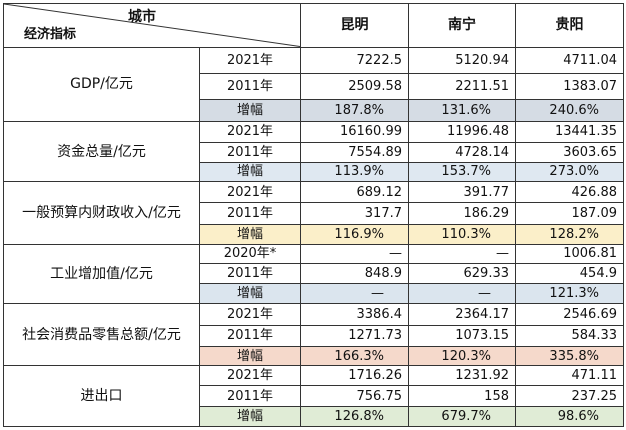 Image resolution: width=626 pixels, height=430 pixels. What do you see at coordinates (50, 34) in the screenshot?
I see `corner-indicator-label: 经济指标` at bounding box center [50, 34].